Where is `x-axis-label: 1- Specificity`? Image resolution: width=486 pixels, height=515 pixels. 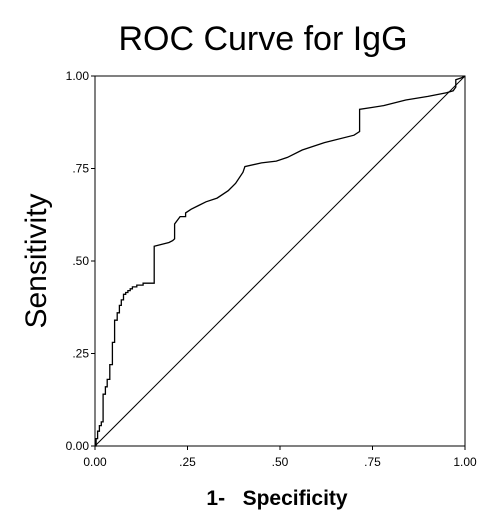
x-axis-label: 1- Specificity is located at coordinates (277, 498).